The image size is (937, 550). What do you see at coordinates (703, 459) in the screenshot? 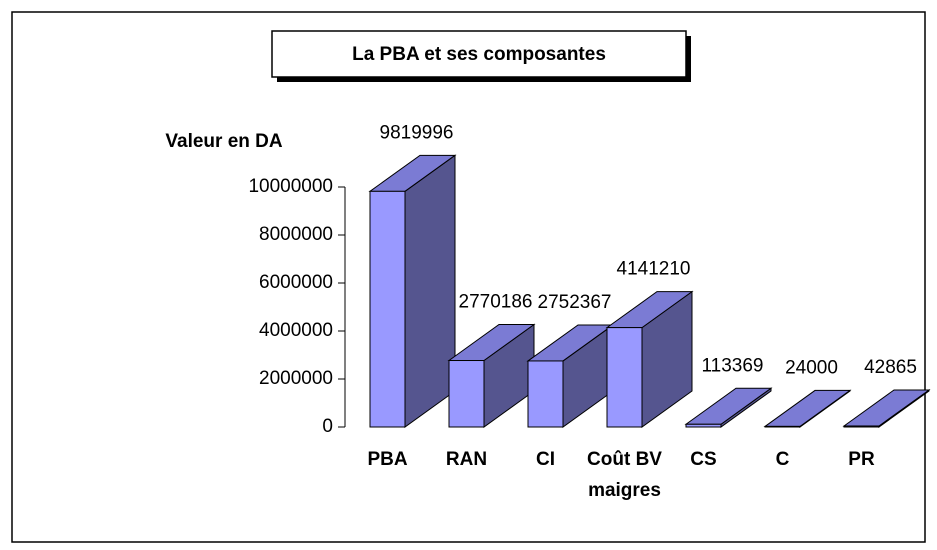
I see `x-tick-label: CS` at bounding box center [703, 459].